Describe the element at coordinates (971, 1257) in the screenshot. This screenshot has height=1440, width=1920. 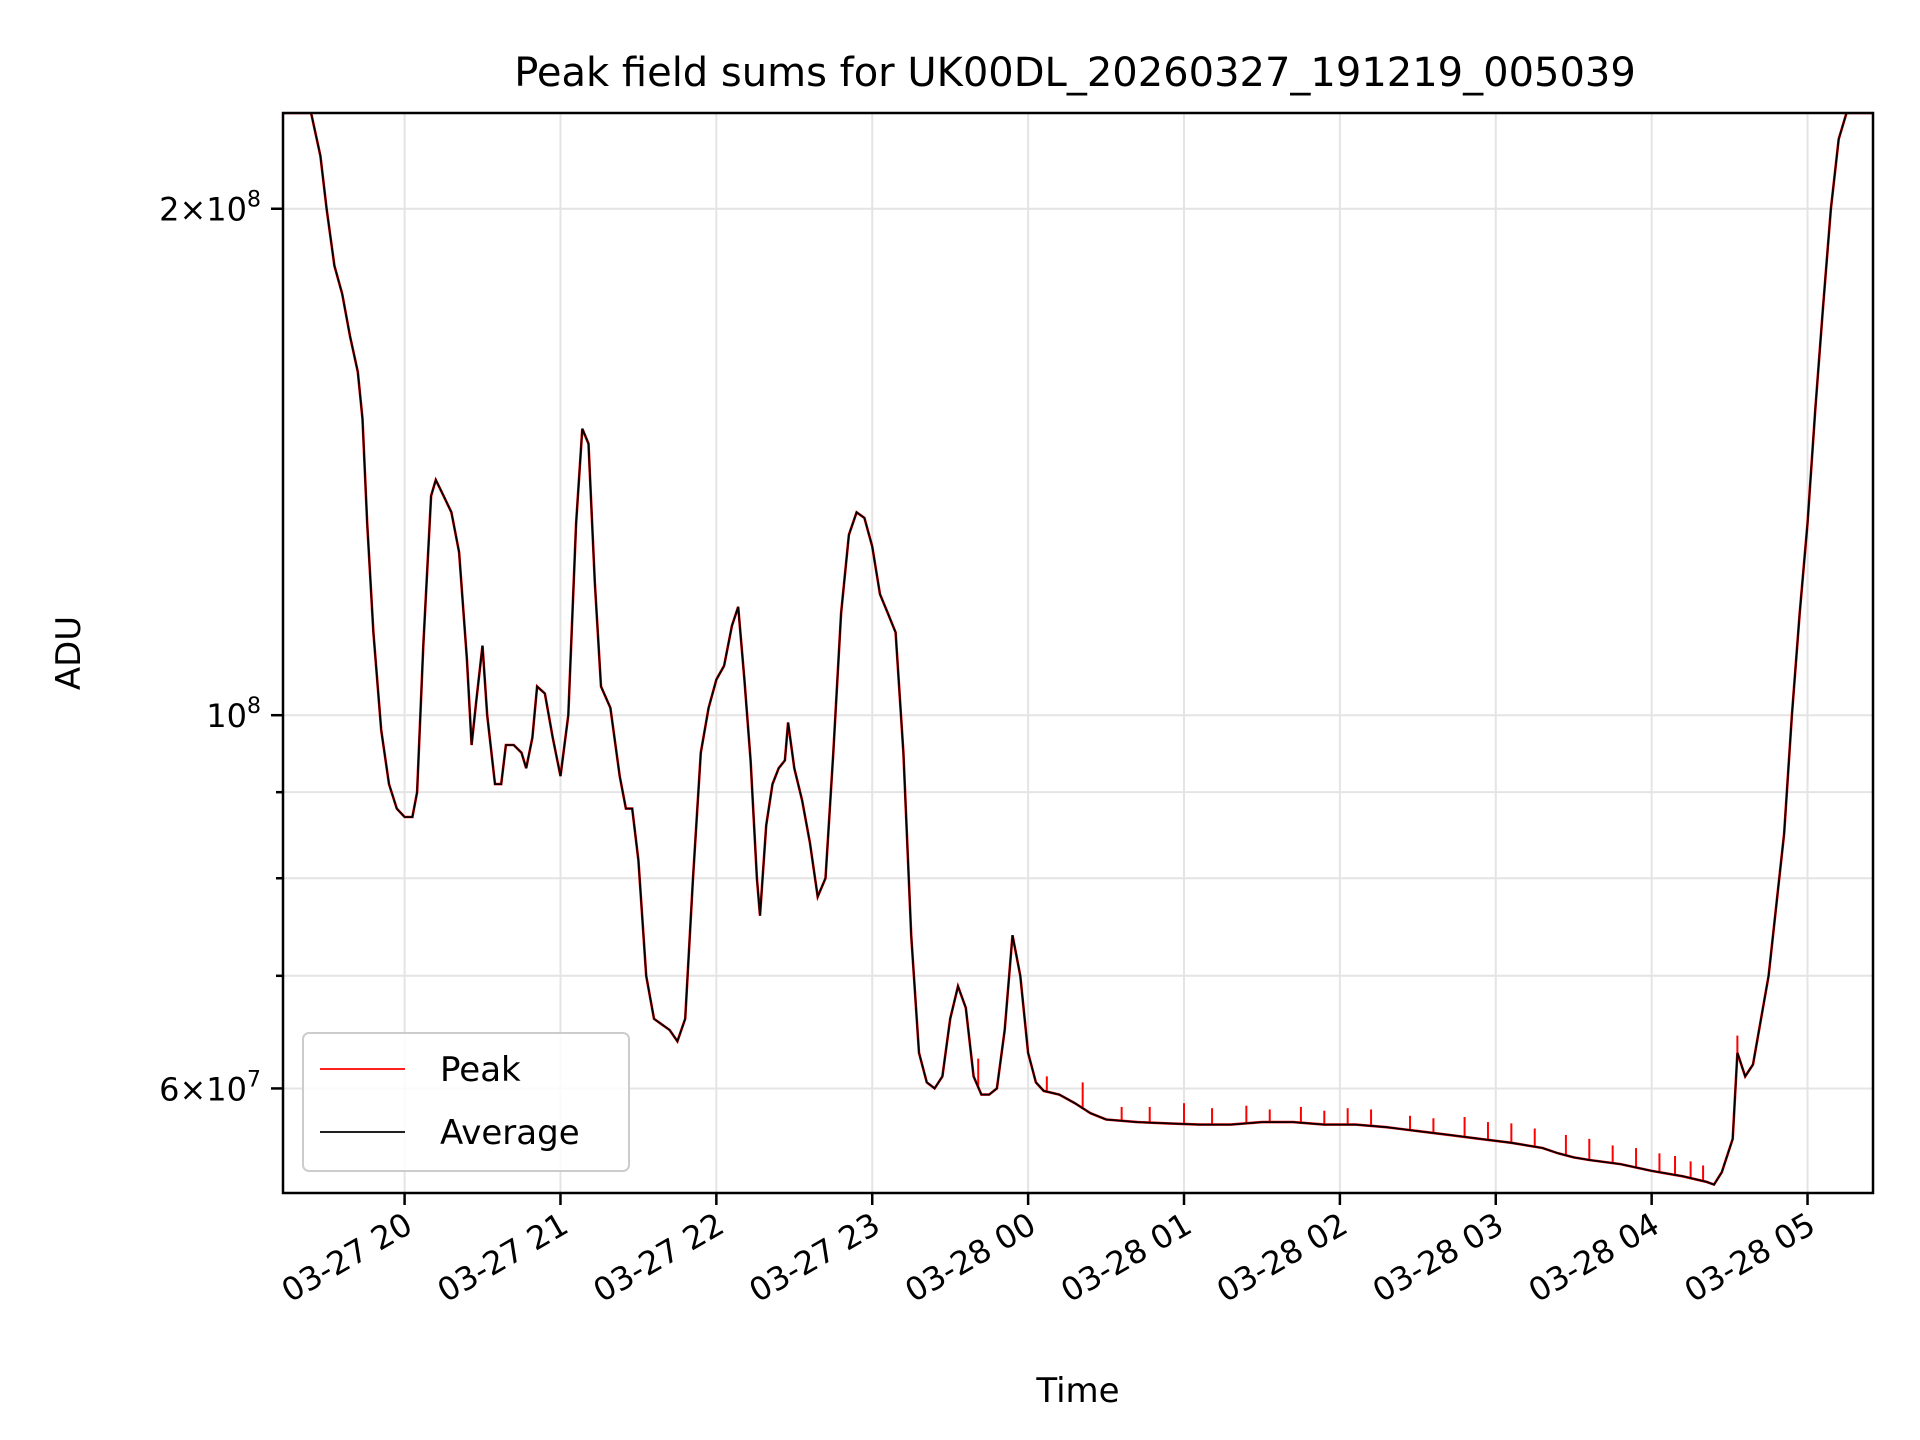
I see `x-tick-label: 03-28 00` at that location.